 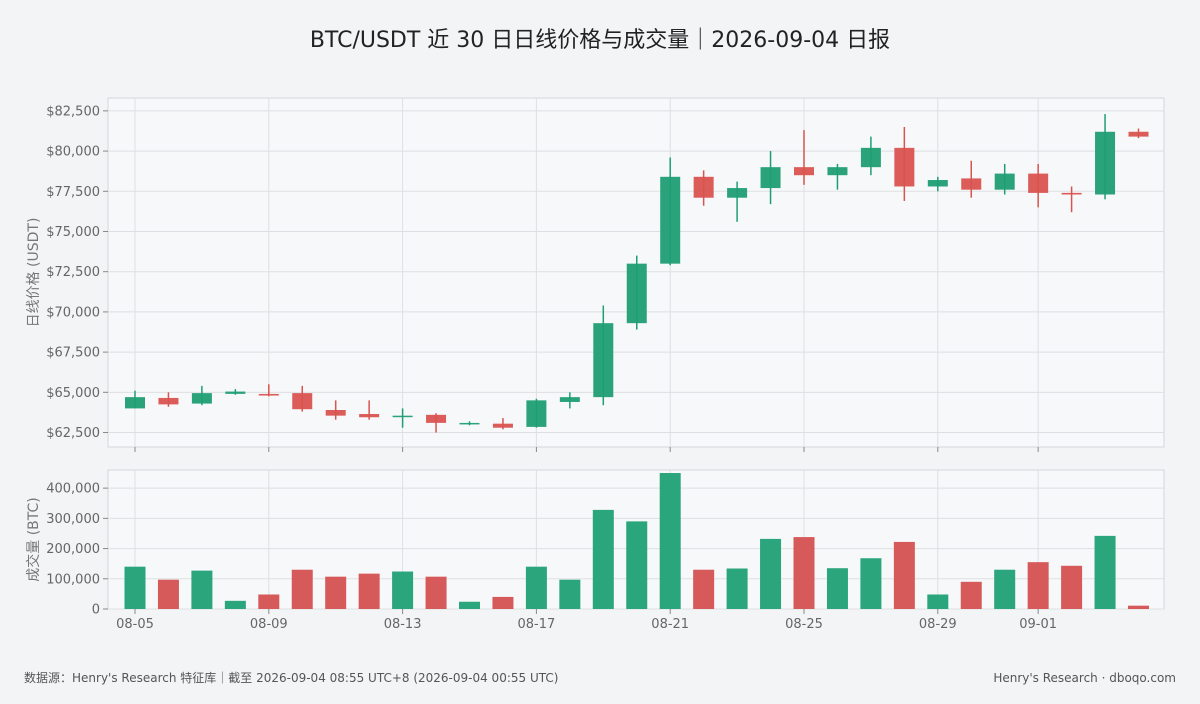 I want to click on volume-y-tick-label: 300,000, so click(x=73, y=519).